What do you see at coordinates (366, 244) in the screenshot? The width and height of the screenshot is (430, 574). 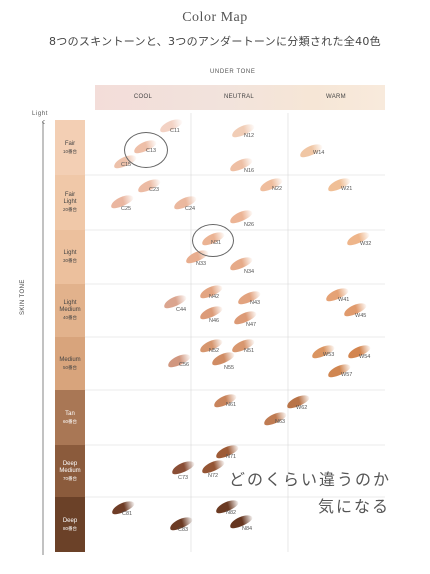 I see `swatch-code-label: W32` at bounding box center [366, 244].